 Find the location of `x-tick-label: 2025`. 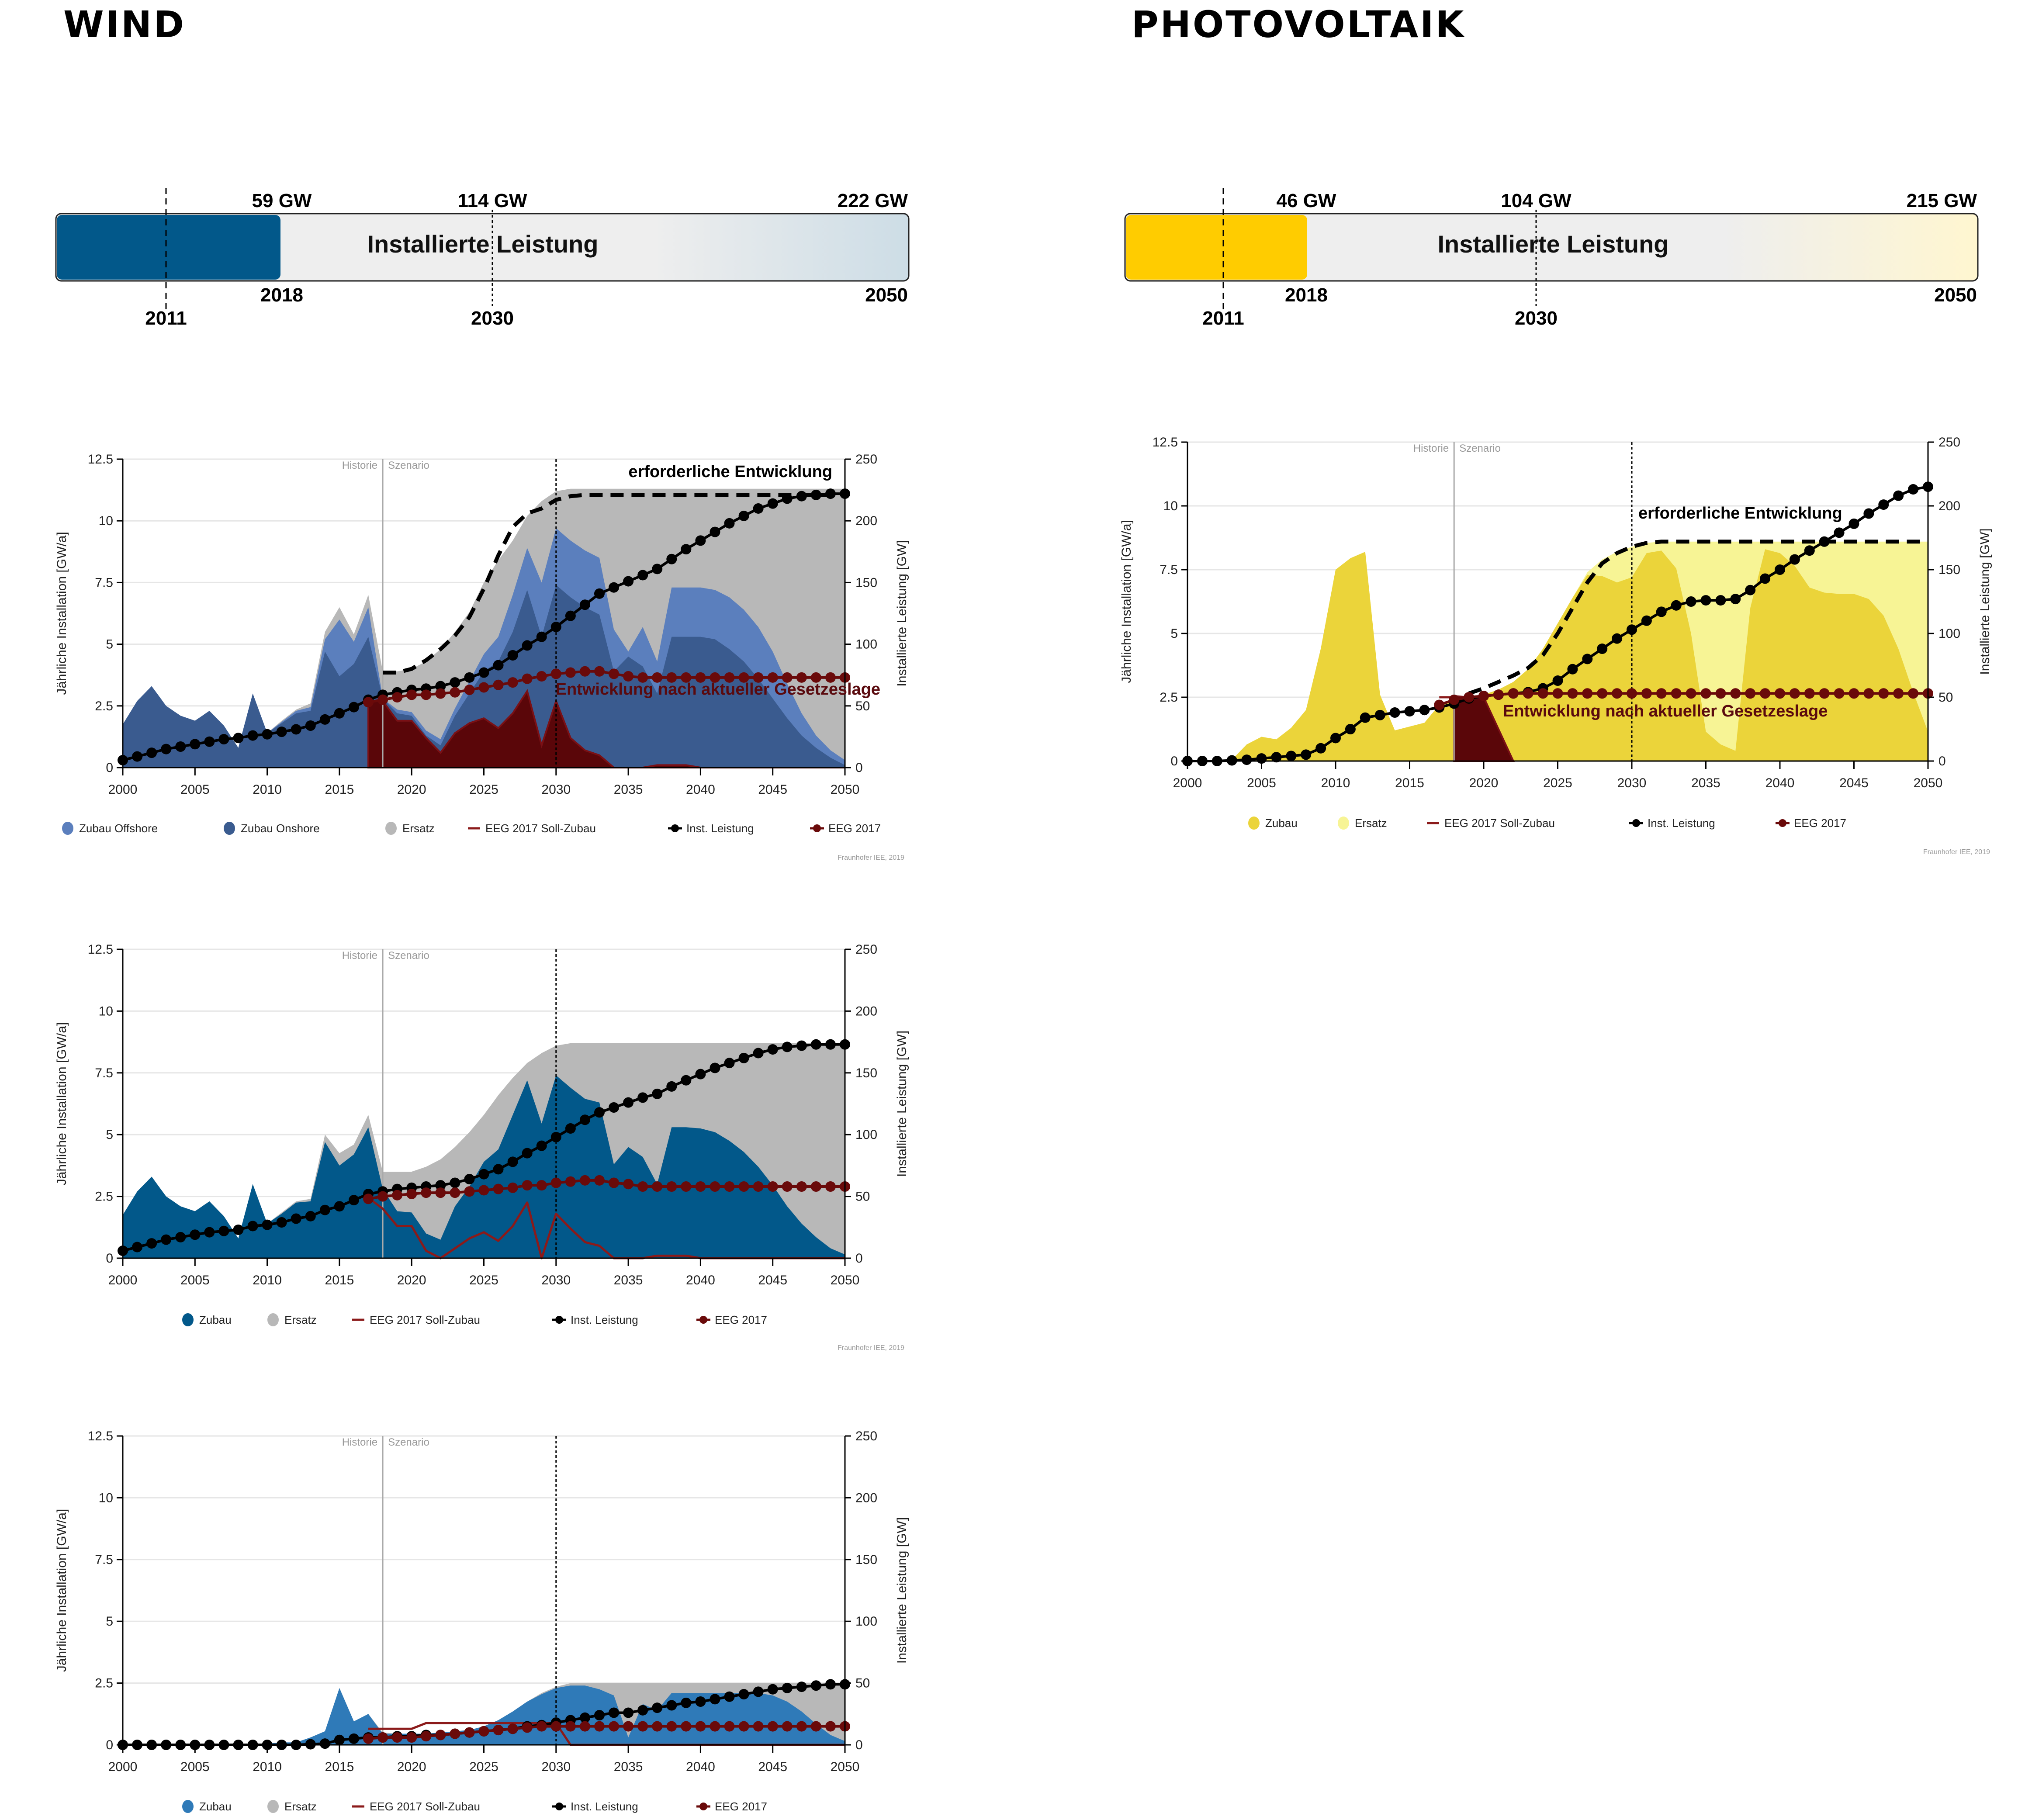

x-tick-label: 2025 is located at coordinates (483, 1767).